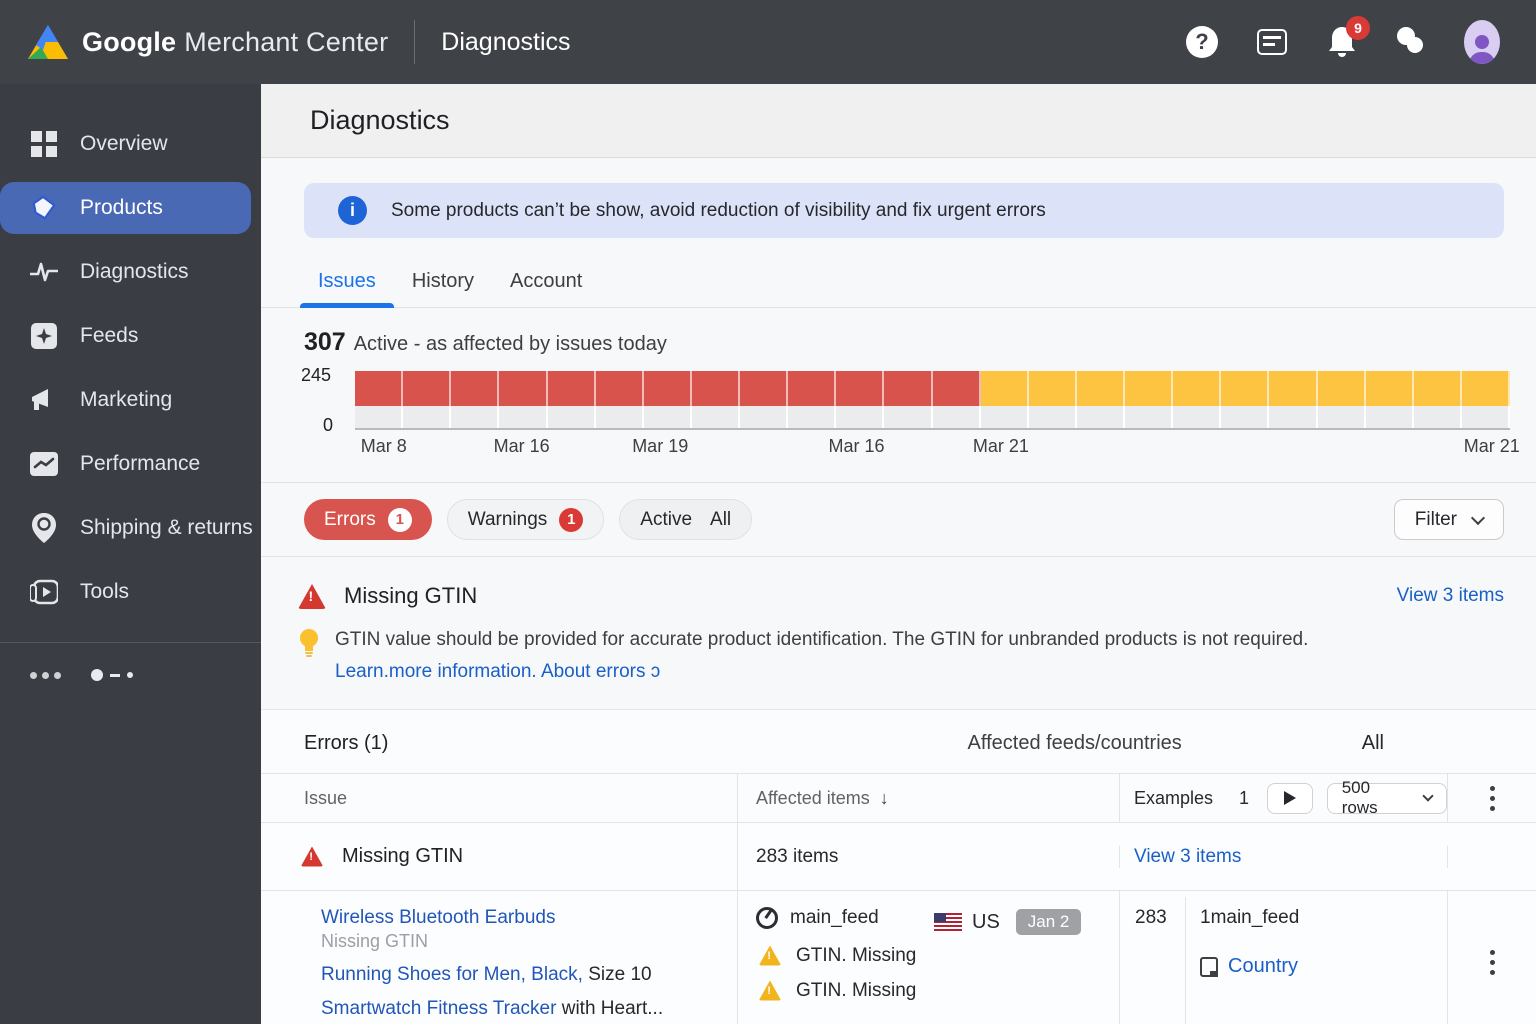 The height and width of the screenshot is (1024, 1536). What do you see at coordinates (44, 336) in the screenshot?
I see `feeds-icon` at bounding box center [44, 336].